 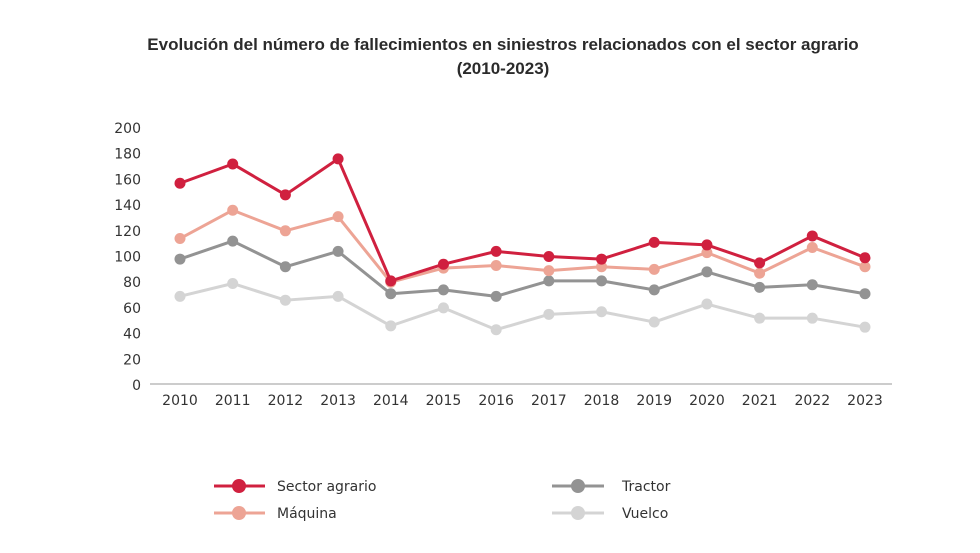 What do you see at coordinates (136, 386) in the screenshot?
I see `y-tick-label: 0` at bounding box center [136, 386].